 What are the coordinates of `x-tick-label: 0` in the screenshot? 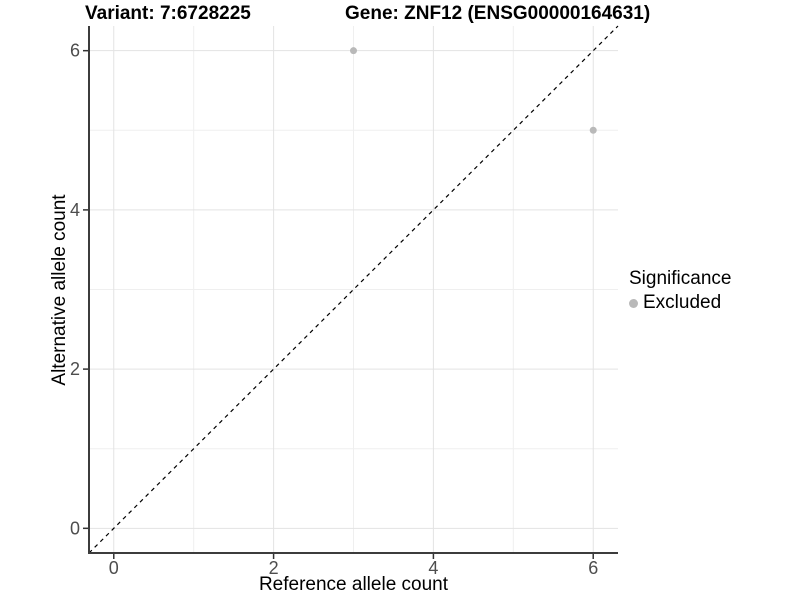 It's located at (114, 568).